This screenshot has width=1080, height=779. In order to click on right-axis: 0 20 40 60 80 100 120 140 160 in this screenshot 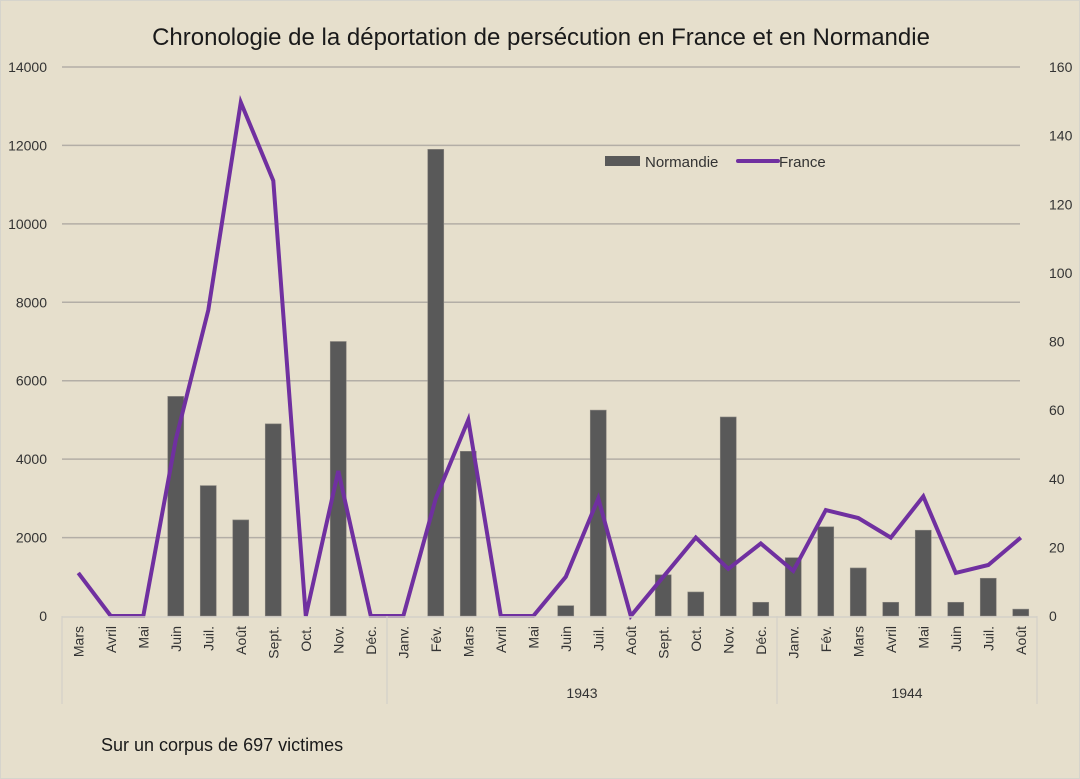, I will do `click(1061, 341)`.